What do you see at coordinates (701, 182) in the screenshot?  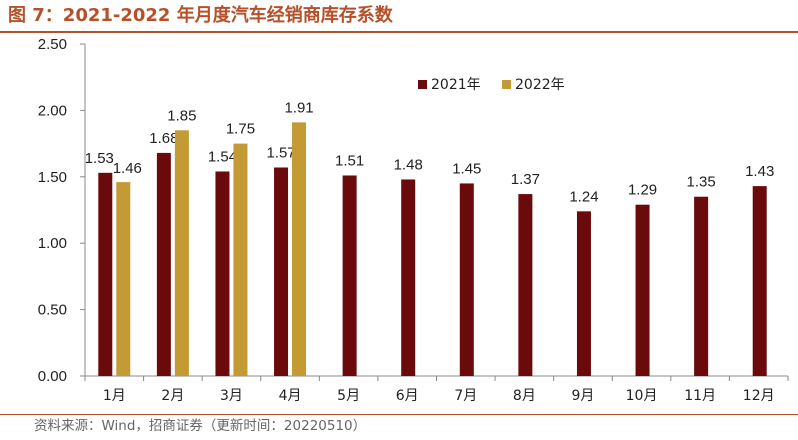 I see `data-label-2021: 1.35` at bounding box center [701, 182].